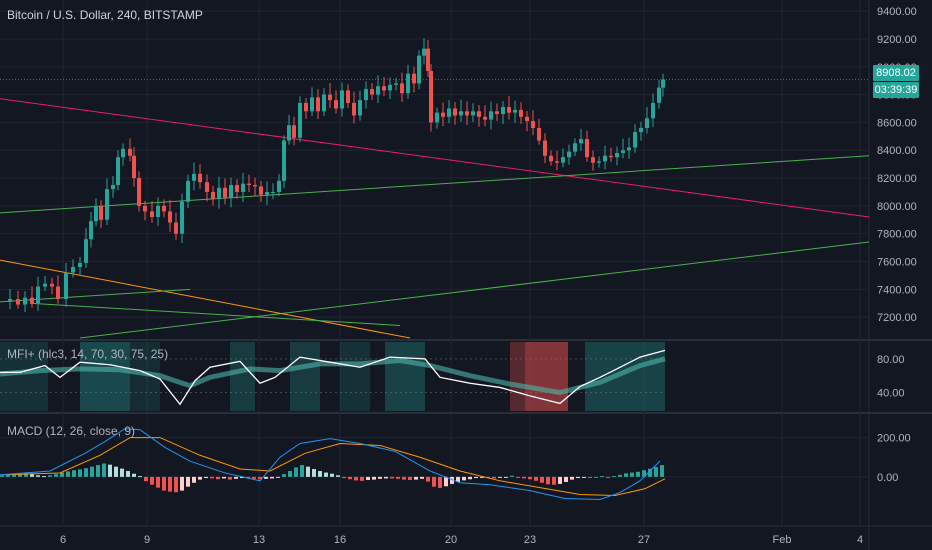 This screenshot has width=932, height=550. I want to click on mfi-tick-label: 40.00, so click(891, 393).